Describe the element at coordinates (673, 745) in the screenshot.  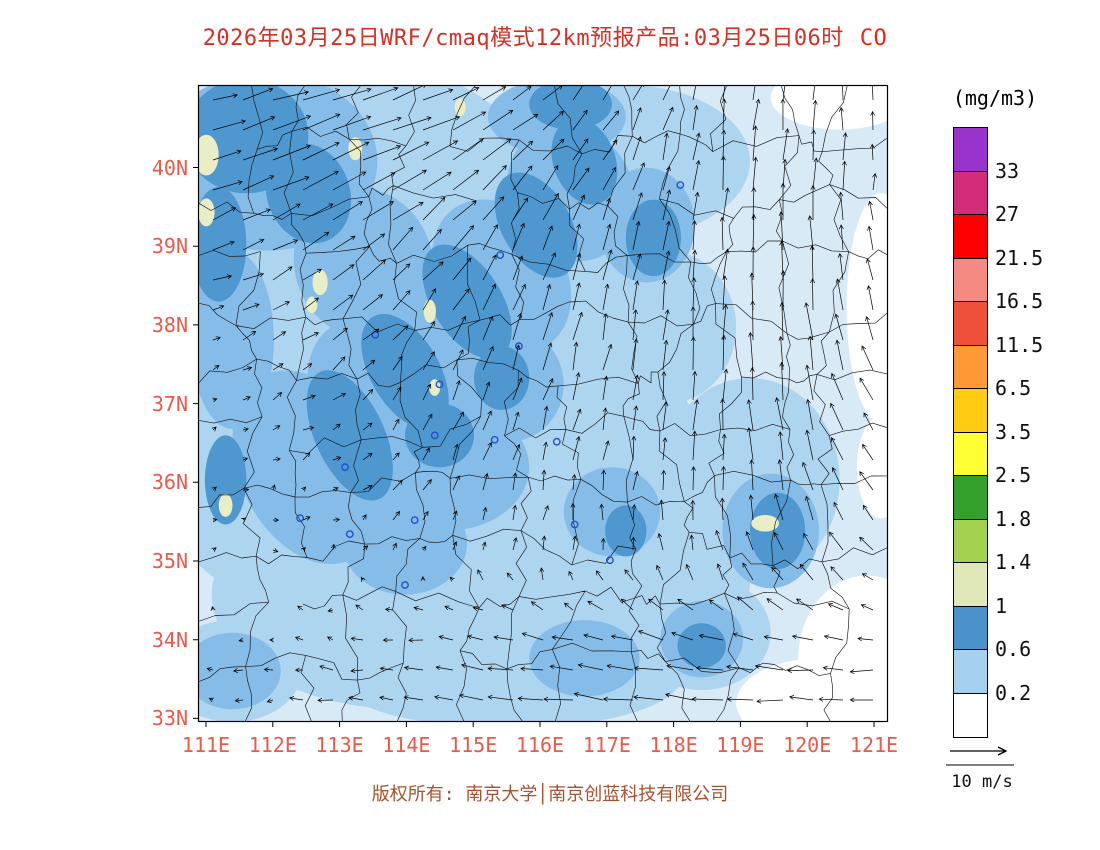
I see `lon-tick-label: 118E` at that location.